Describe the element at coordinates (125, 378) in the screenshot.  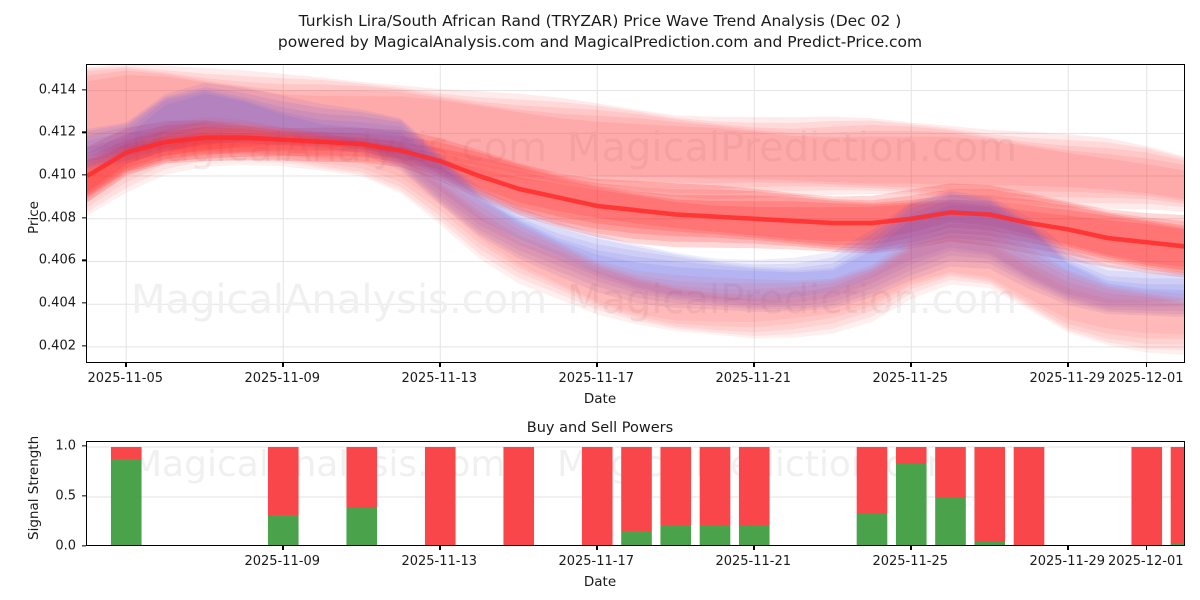
I see `price-xtick-label: 2025-11-05` at that location.